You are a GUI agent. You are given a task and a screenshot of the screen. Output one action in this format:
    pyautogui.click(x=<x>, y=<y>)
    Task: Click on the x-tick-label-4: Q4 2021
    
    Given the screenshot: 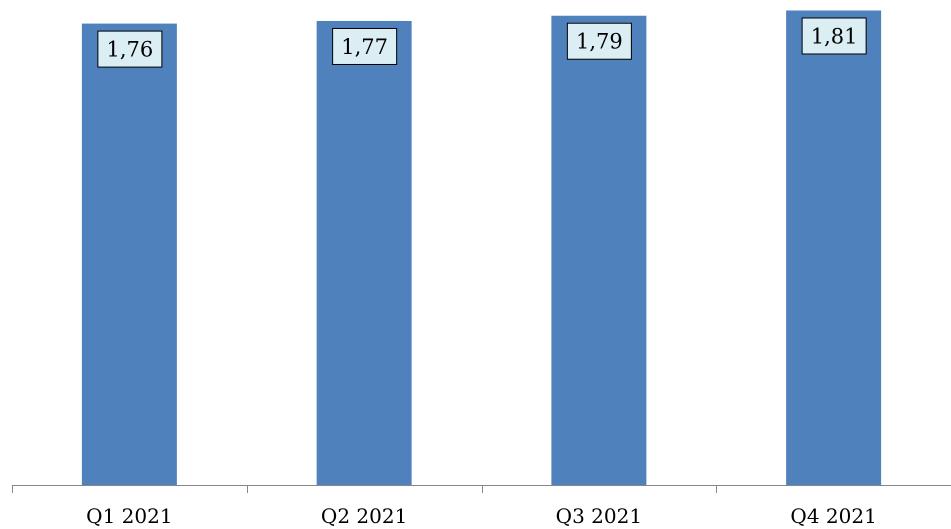 What is the action you would take?
    pyautogui.click(x=833, y=516)
    